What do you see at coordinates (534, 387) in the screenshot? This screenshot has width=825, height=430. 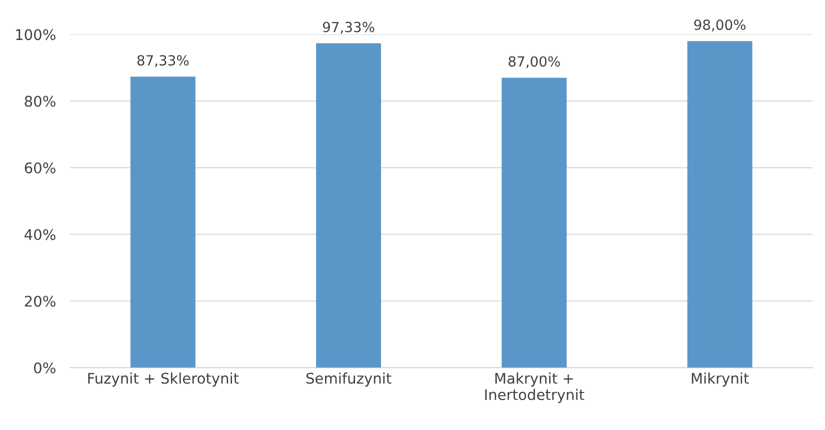 I see `x-tick-label: Makrynit + Inertodetrynit` at bounding box center [534, 387].